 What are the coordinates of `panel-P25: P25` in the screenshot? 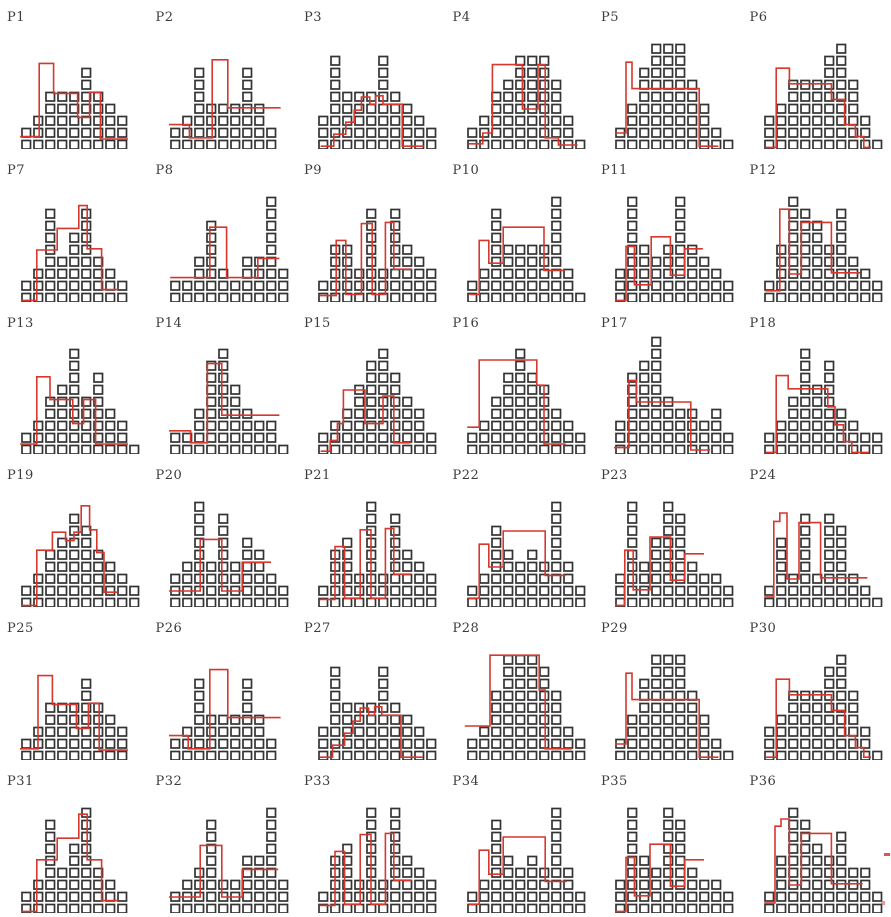 It's located at (74, 687).